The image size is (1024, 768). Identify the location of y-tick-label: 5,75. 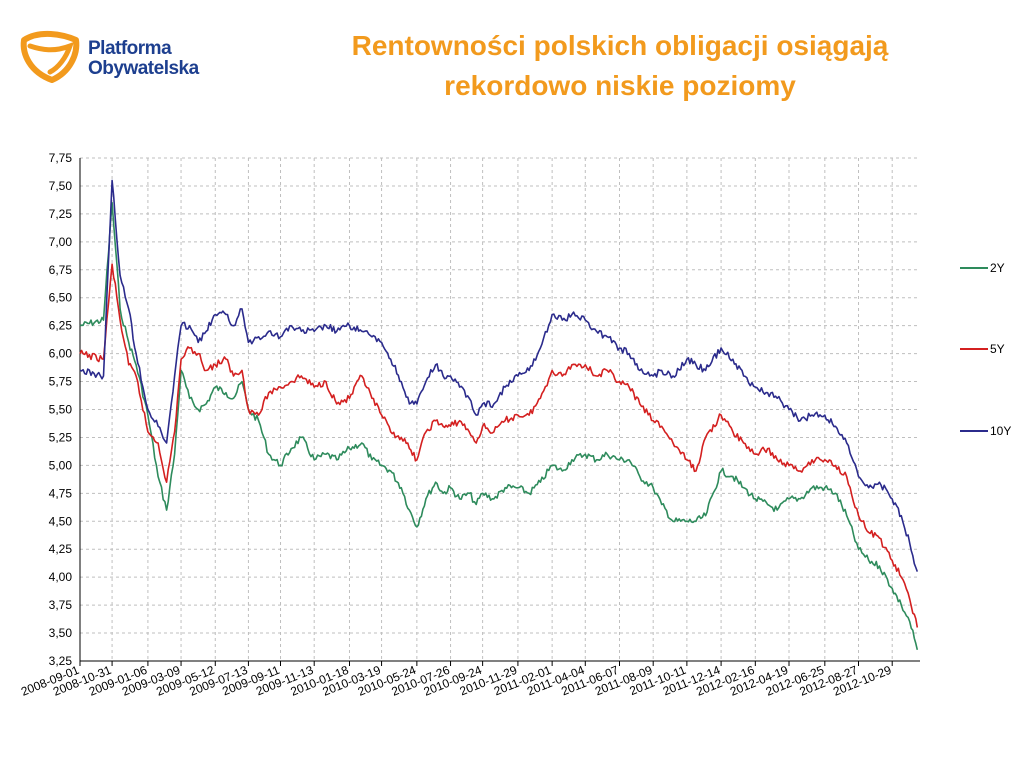
(61, 382).